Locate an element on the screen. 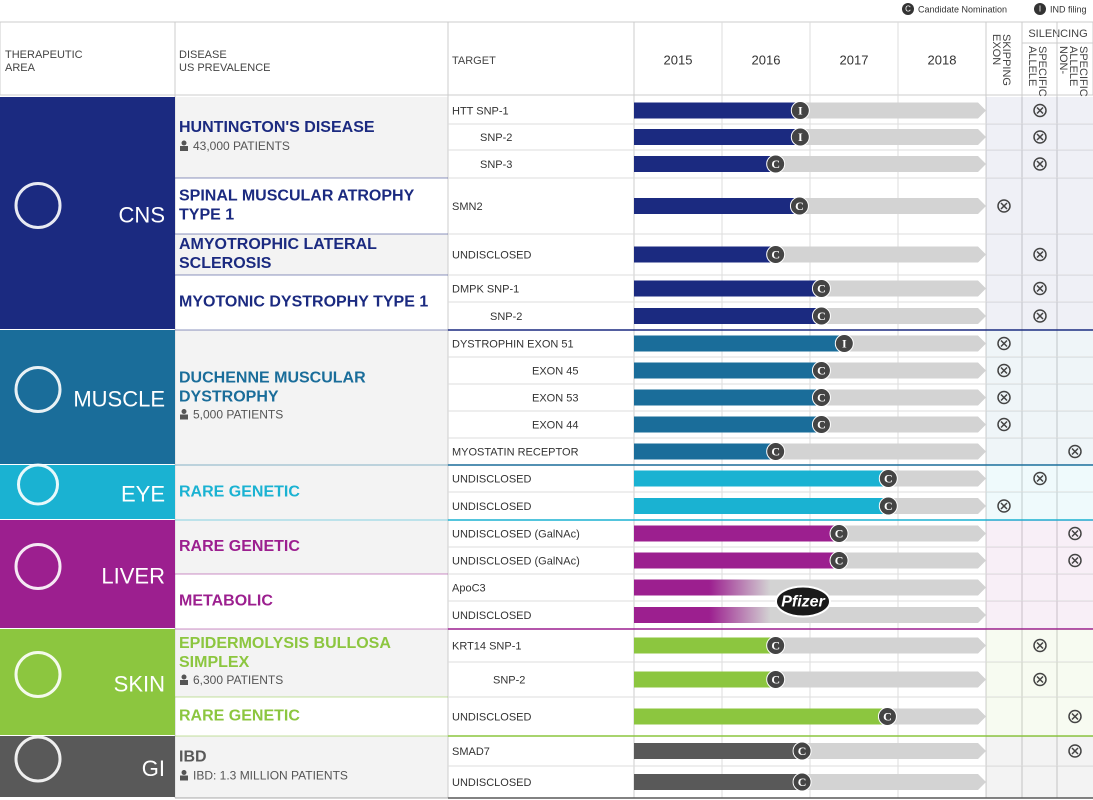  legend-label: IND filing is located at coordinates (1068, 9).